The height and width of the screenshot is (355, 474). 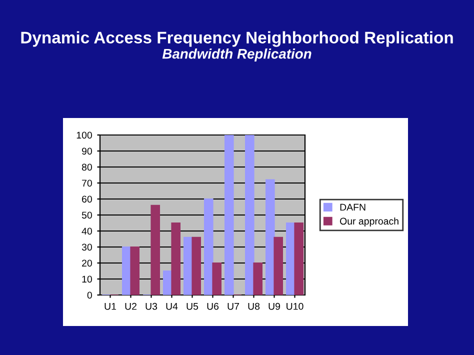 I want to click on x-tick-label: U4, so click(x=172, y=306).